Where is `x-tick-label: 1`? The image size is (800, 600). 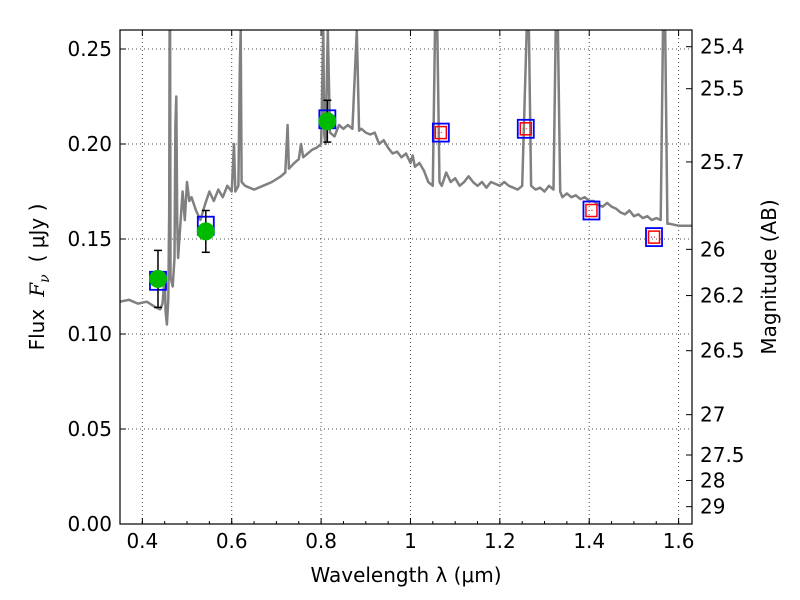 x-tick-label: 1 is located at coordinates (410, 541).